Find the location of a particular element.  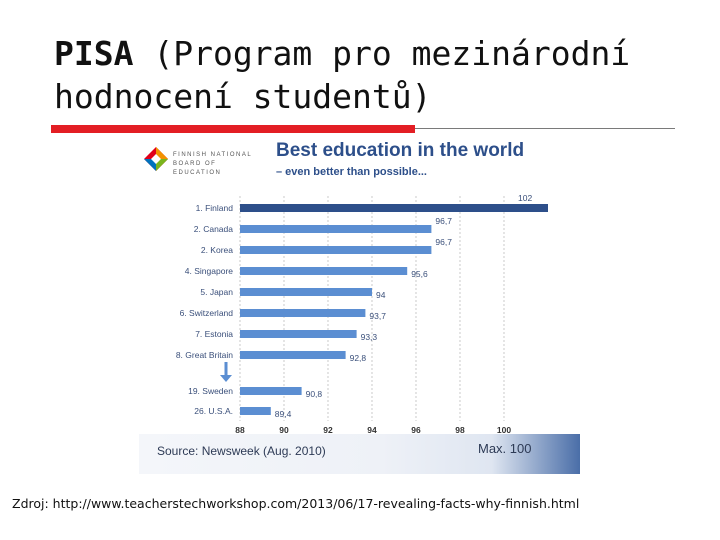

category-label: 26. U.S.A. is located at coordinates (213, 411).